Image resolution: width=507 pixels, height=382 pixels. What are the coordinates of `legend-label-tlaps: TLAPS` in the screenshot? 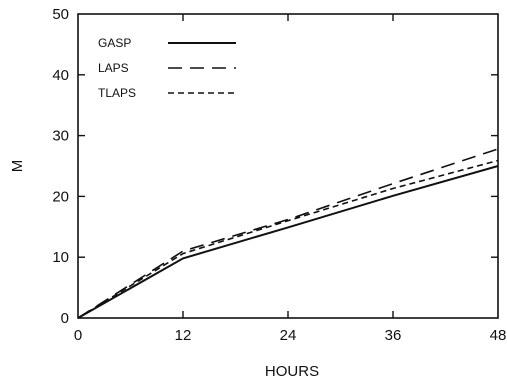 It's located at (117, 93).